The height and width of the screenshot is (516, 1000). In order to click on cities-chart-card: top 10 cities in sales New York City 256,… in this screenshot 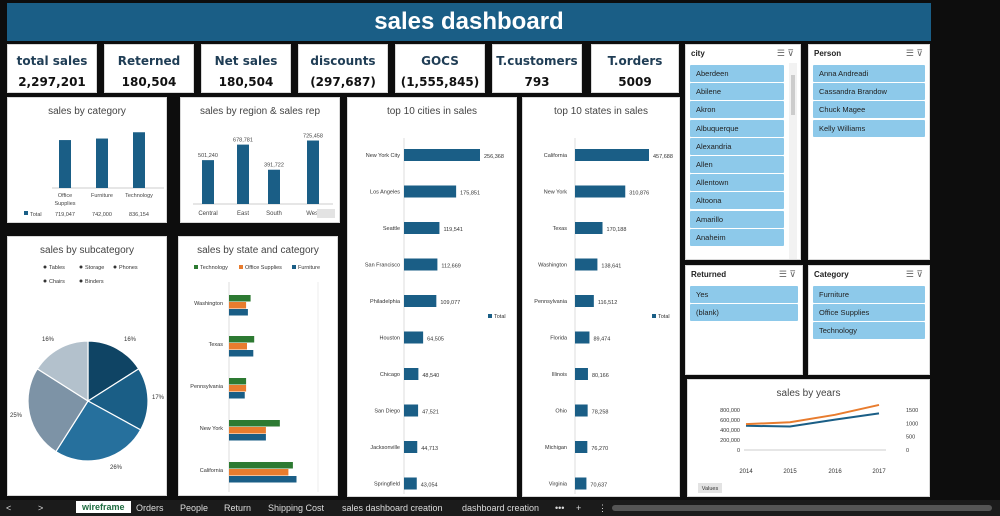, I will do `click(432, 297)`.